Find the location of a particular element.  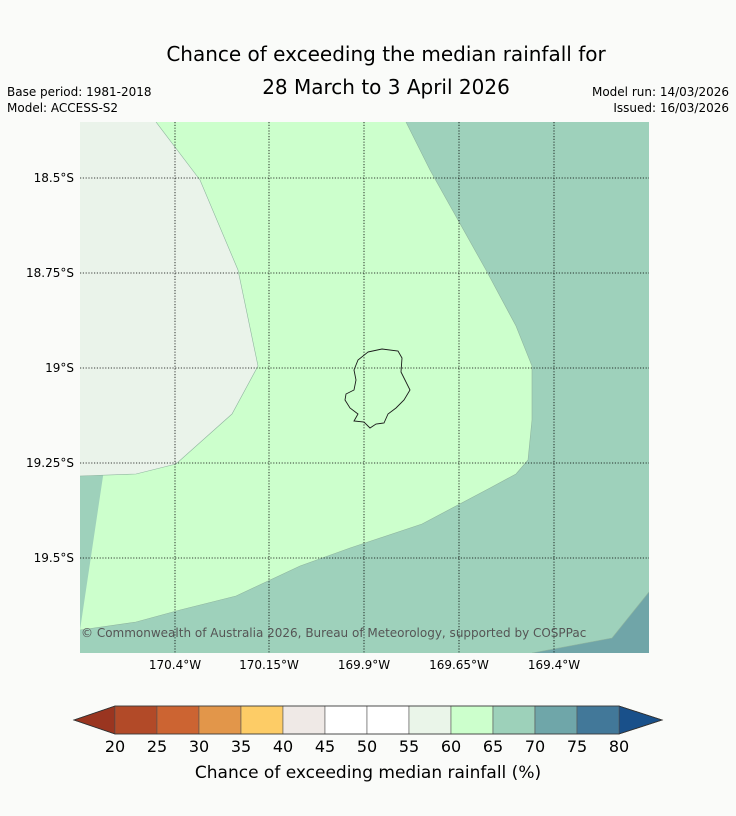

base-period: Base period: 1981-2018 is located at coordinates (79, 92).